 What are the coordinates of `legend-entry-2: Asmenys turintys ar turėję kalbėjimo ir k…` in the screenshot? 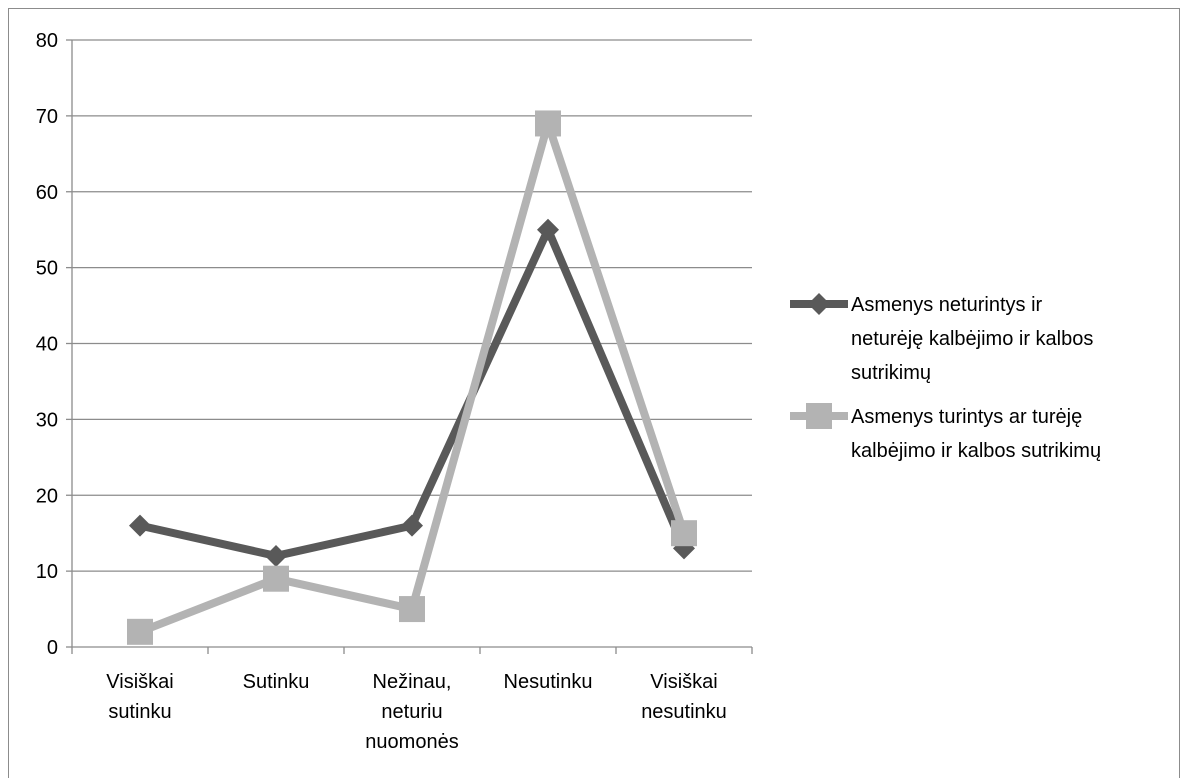 It's located at (945, 432).